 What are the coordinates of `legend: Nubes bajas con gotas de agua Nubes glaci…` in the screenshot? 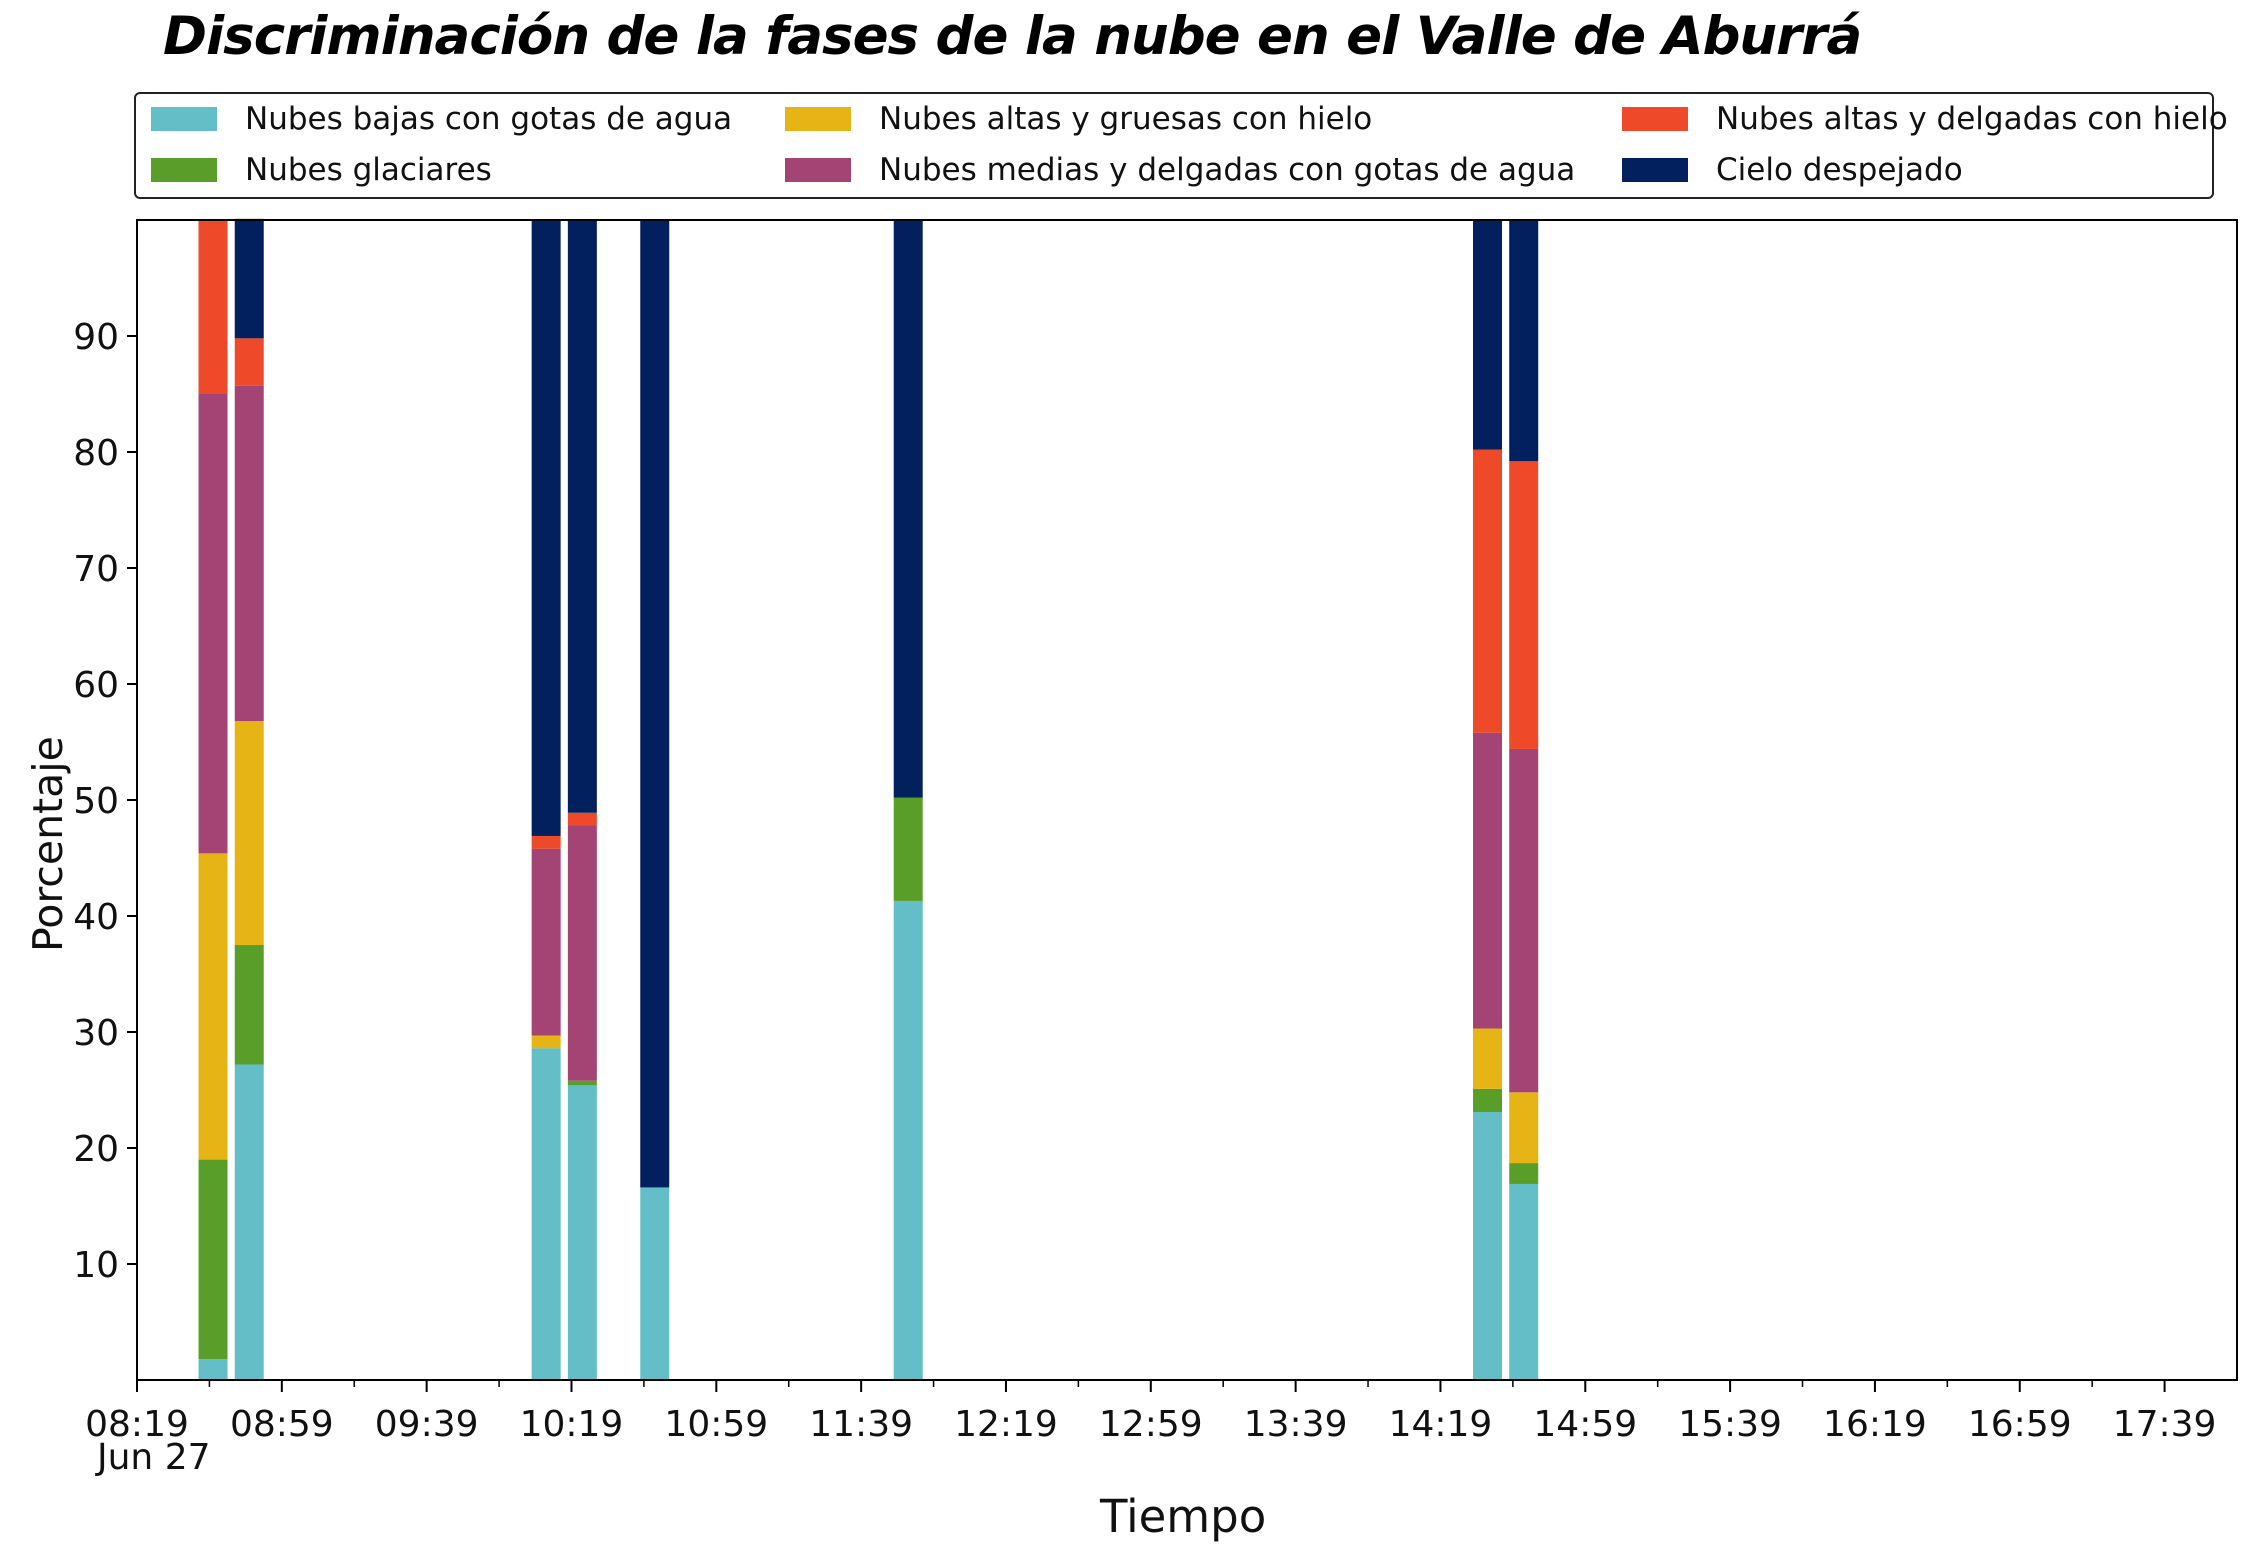 It's located at (1181, 145).